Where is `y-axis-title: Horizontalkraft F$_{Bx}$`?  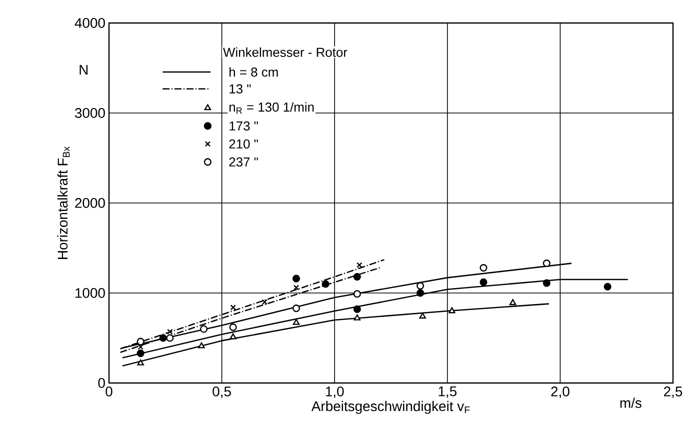 y-axis-title: Horizontalkraft F$_{Bx}$ is located at coordinates (63, 202).